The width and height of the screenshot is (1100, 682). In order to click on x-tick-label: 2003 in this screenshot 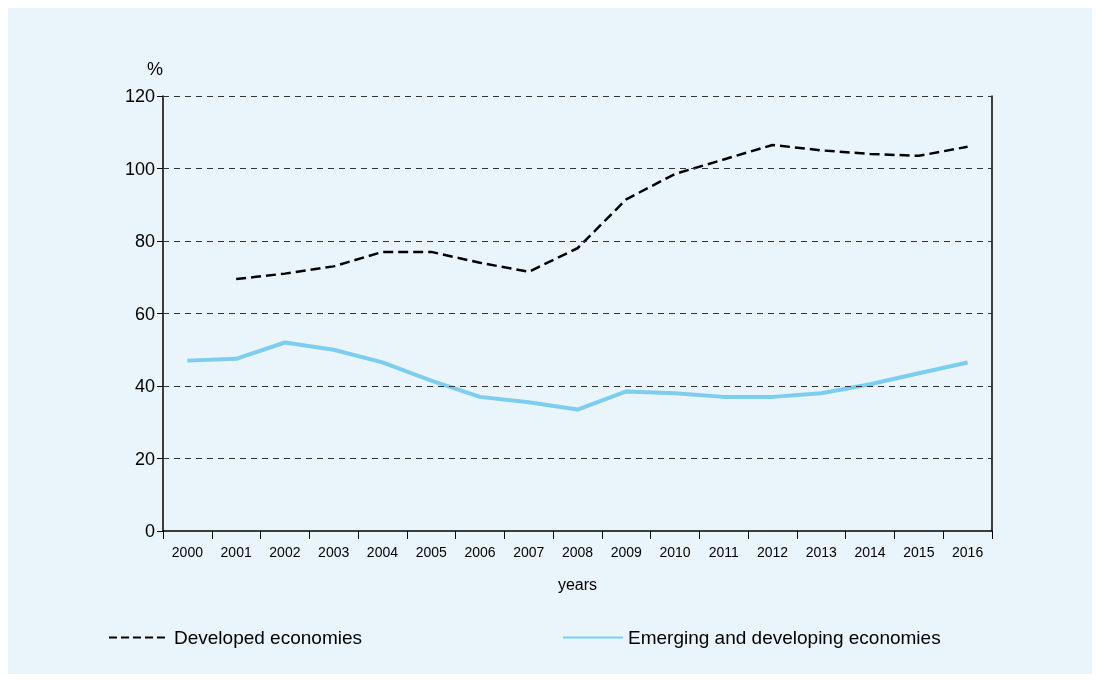, I will do `click(334, 552)`.